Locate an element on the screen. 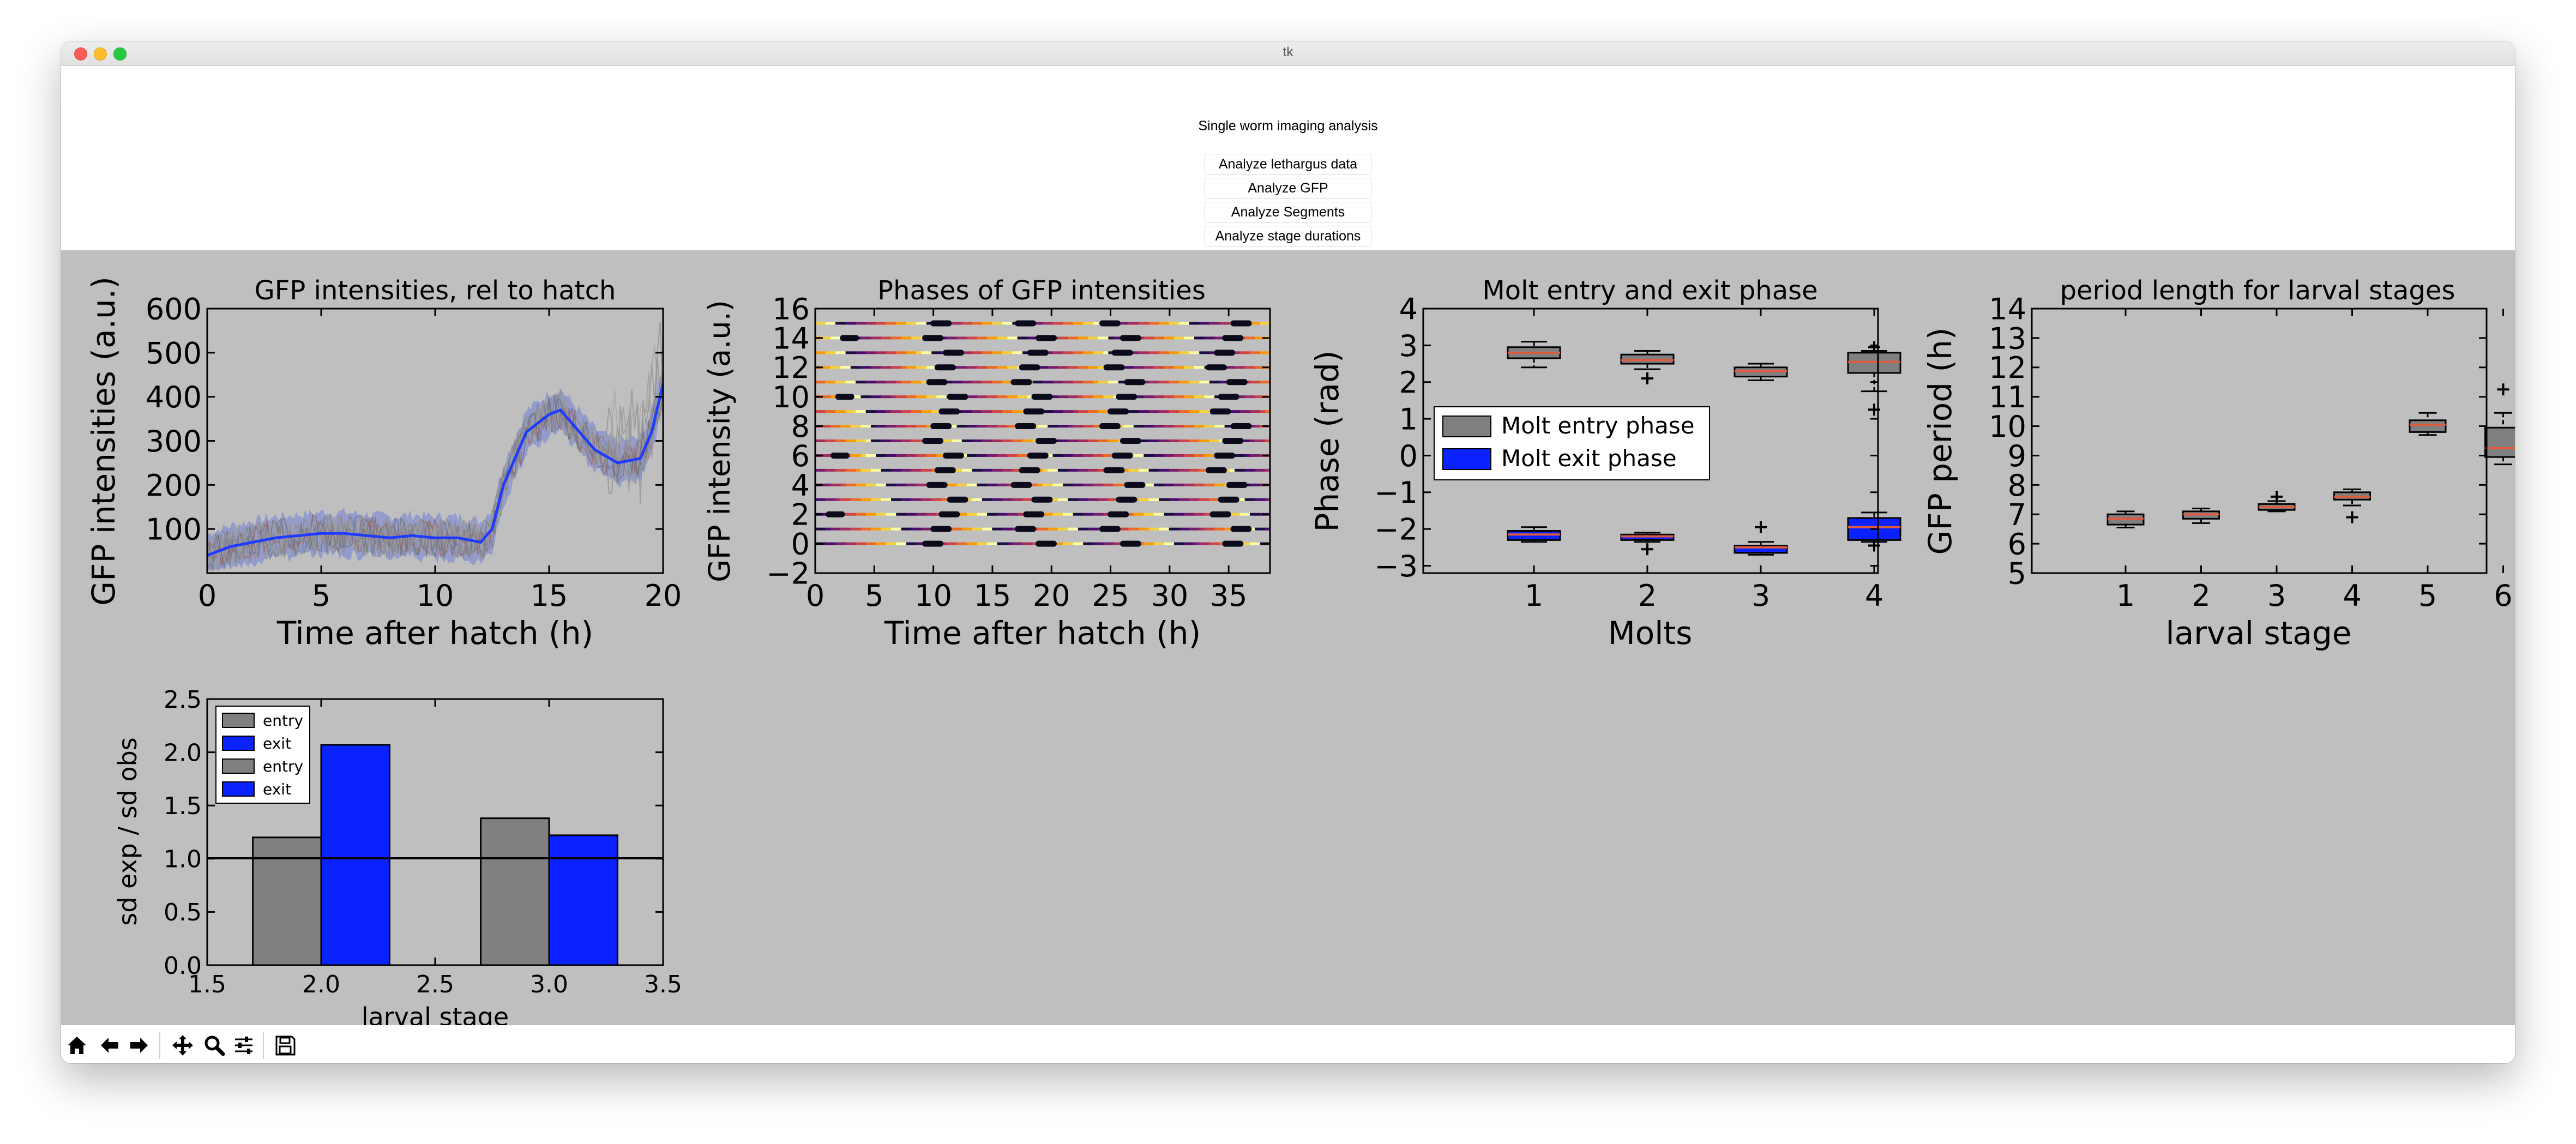 This screenshot has width=2576, height=1144. plot3-xlabel: Molts is located at coordinates (1650, 634).